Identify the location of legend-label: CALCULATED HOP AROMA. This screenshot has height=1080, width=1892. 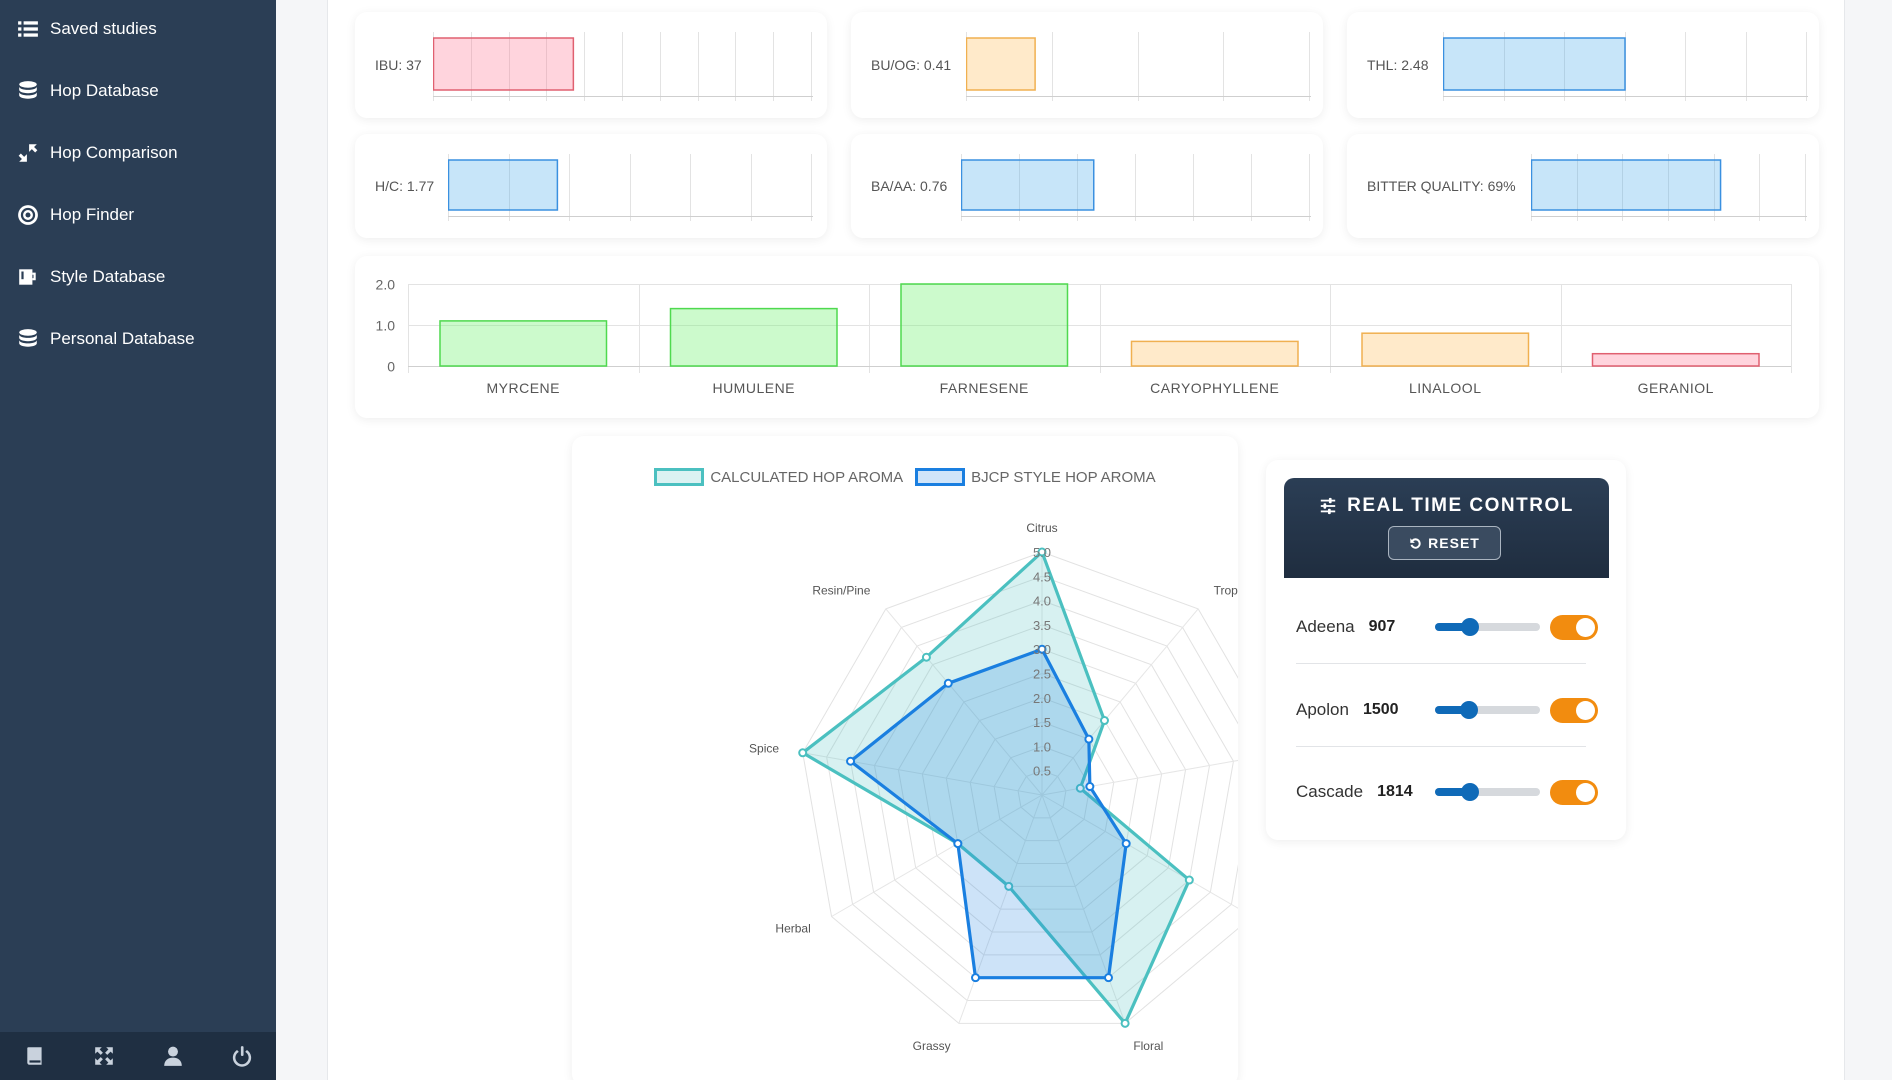
(807, 477).